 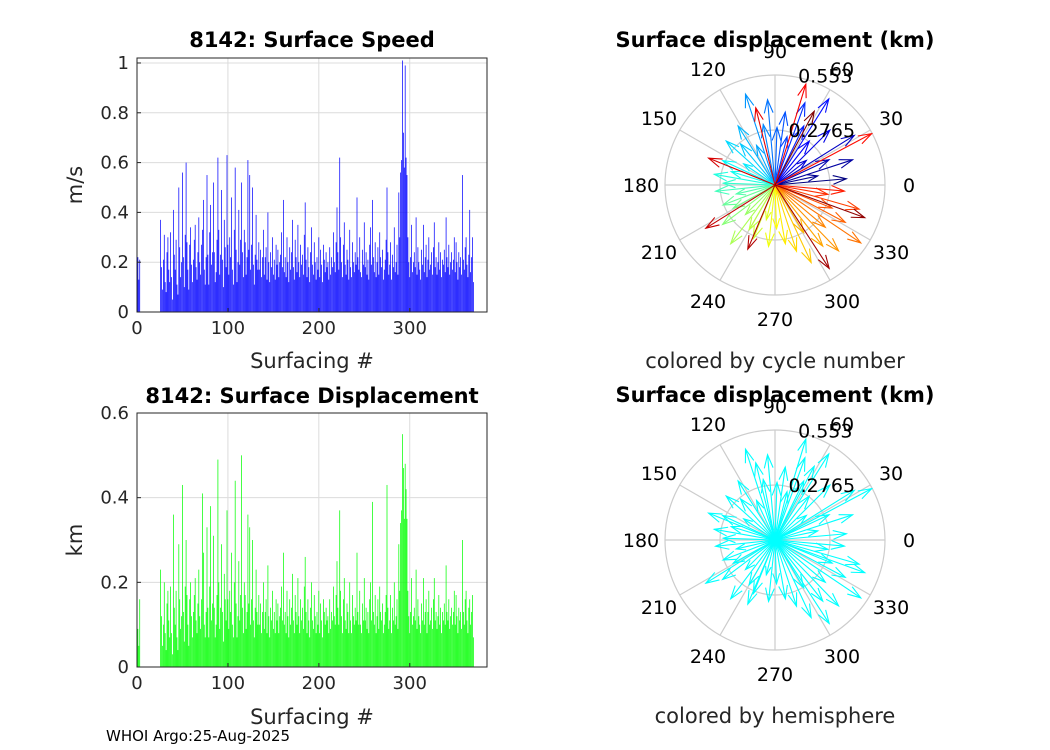 What do you see at coordinates (312, 361) in the screenshot?
I see `speed-xlabel: Surfacing #` at bounding box center [312, 361].